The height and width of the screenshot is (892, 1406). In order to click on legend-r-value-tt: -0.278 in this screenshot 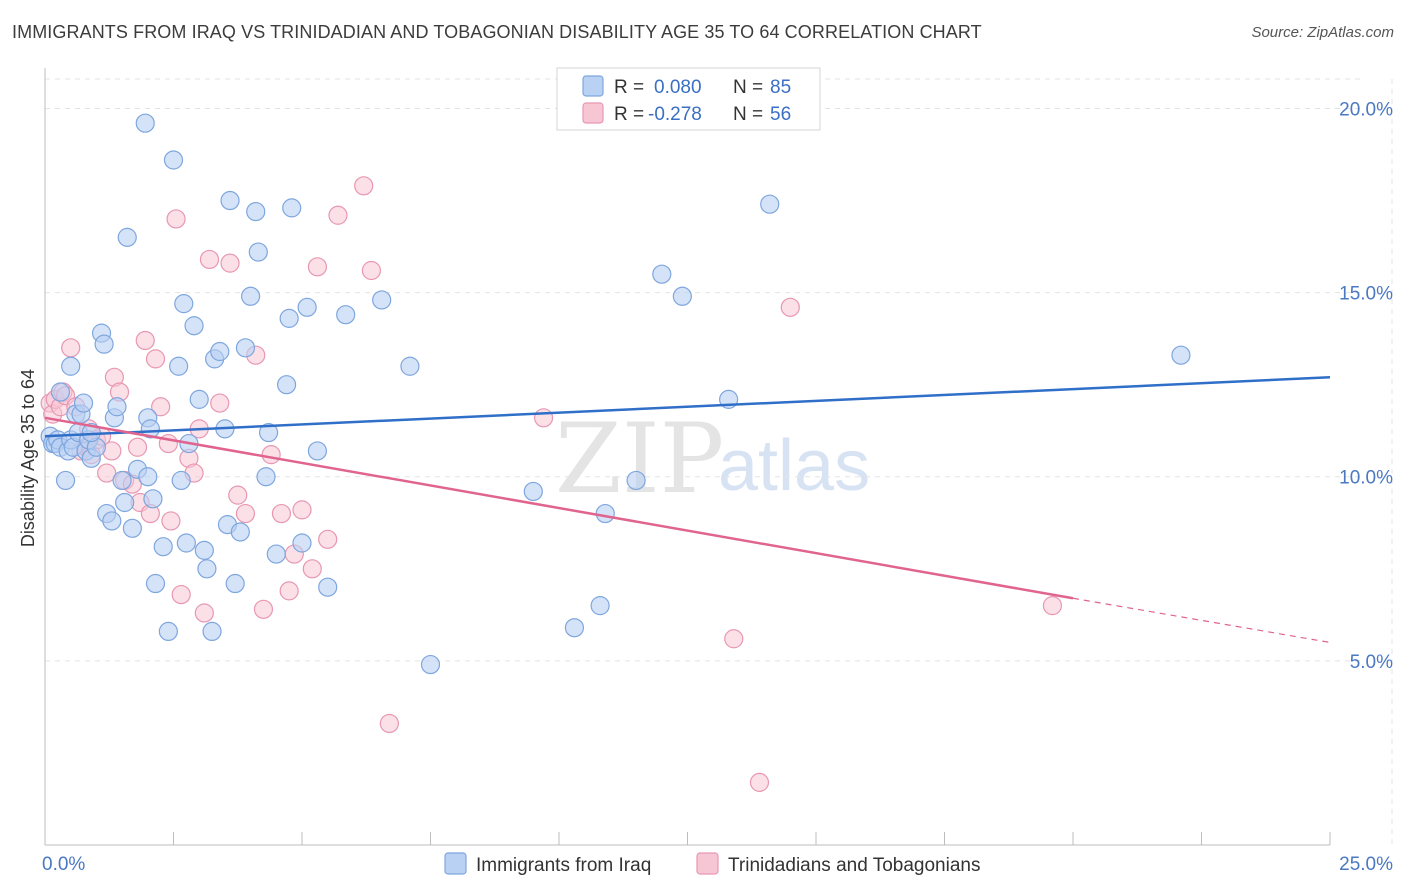, I will do `click(675, 114)`.